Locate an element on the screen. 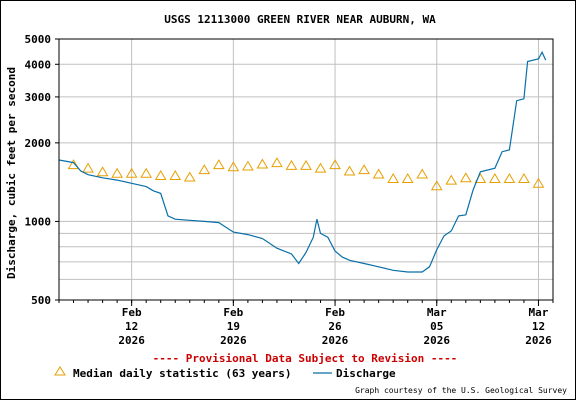 The width and height of the screenshot is (576, 400). y-tick-label: 4000 is located at coordinates (38, 64).